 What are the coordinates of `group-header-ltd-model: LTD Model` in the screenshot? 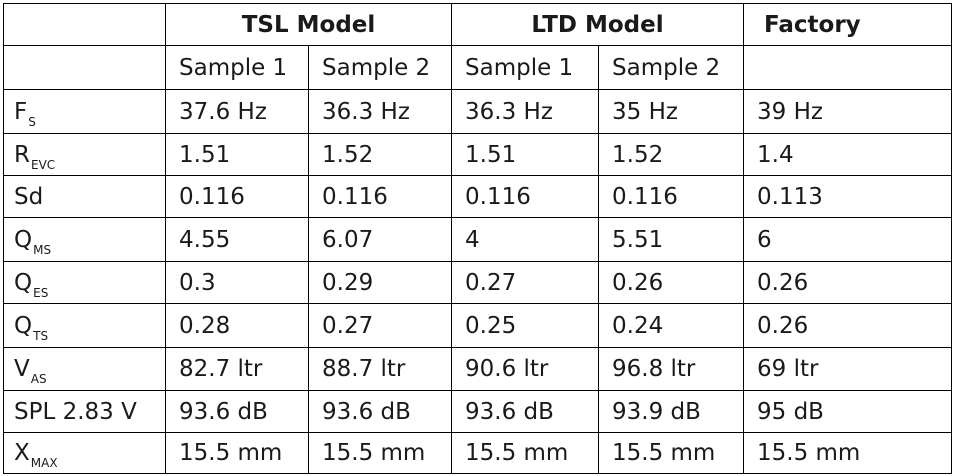 It's located at (597, 24).